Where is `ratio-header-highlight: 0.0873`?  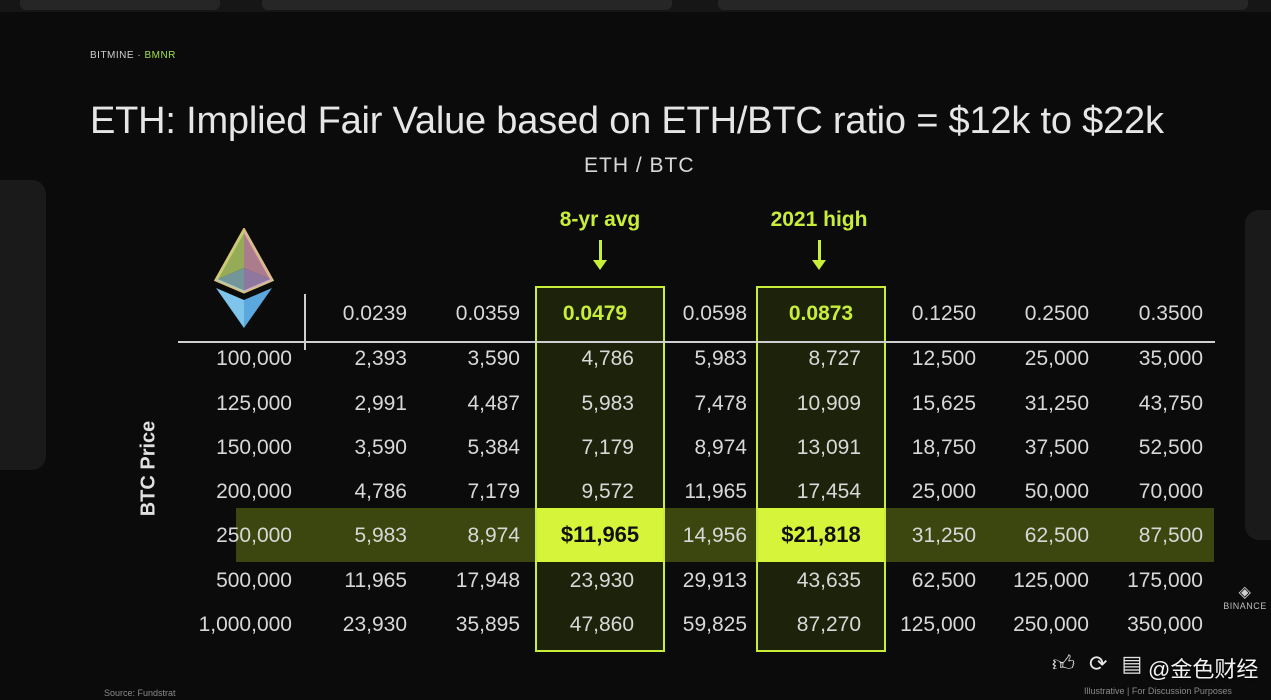 ratio-header-highlight: 0.0873 is located at coordinates (821, 313).